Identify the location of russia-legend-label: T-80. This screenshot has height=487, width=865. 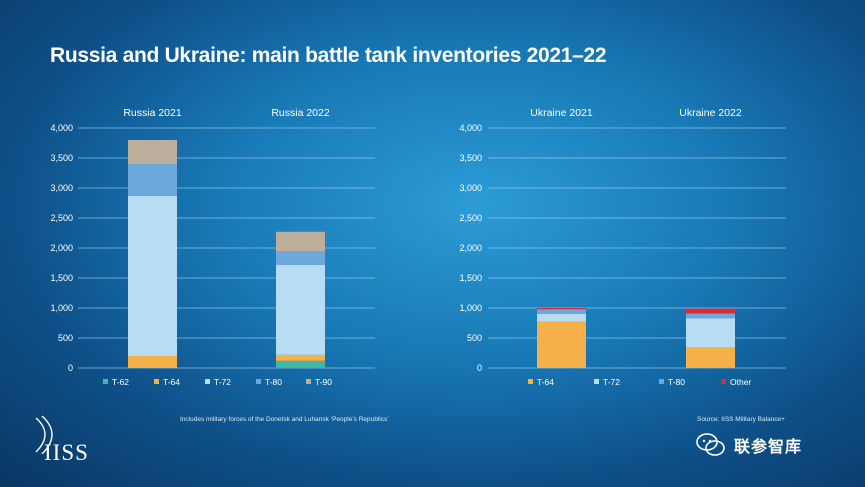
(273, 382).